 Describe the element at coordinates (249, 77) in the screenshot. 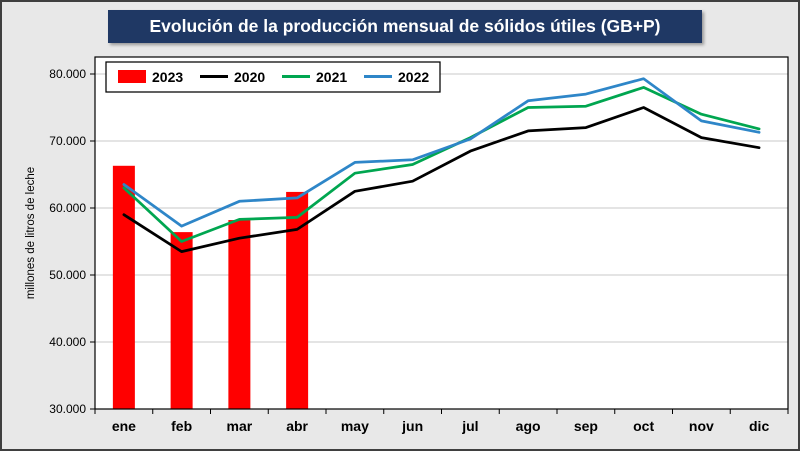

I see `legend-label-2020: 2020` at that location.